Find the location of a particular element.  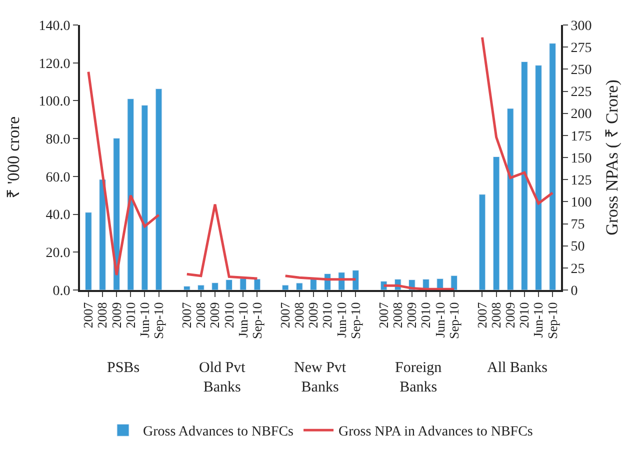

y2-tick-label: 50 is located at coordinates (577, 247).